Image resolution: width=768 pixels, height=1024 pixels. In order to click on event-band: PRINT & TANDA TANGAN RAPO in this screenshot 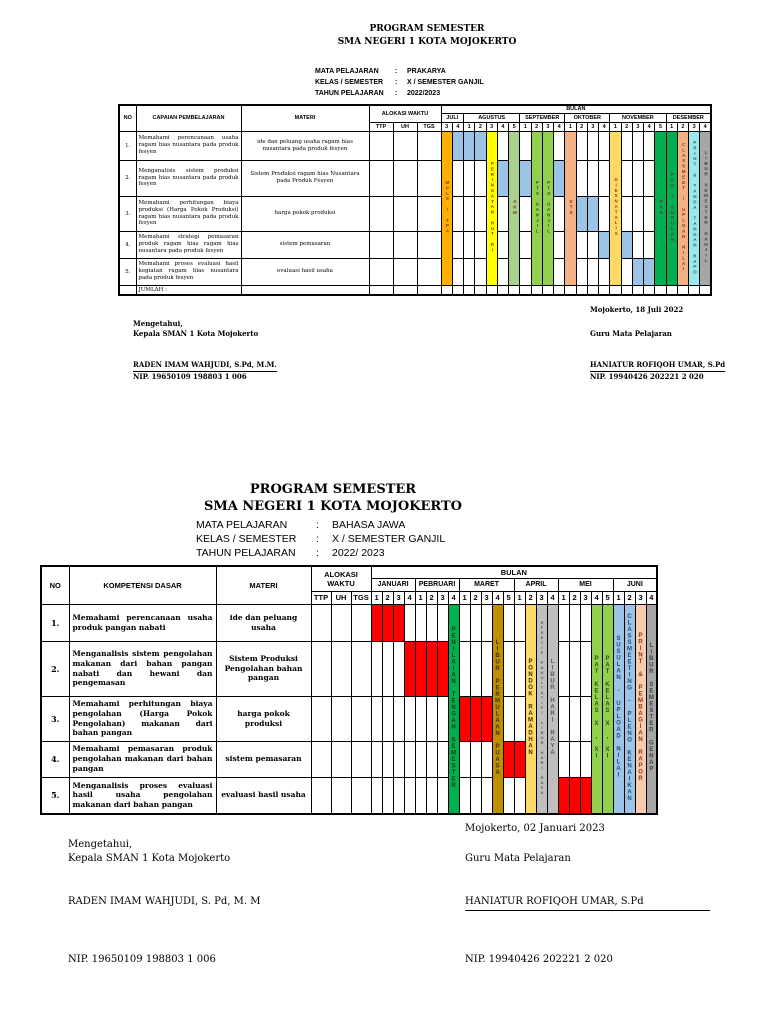, I will do `click(694, 208)`.